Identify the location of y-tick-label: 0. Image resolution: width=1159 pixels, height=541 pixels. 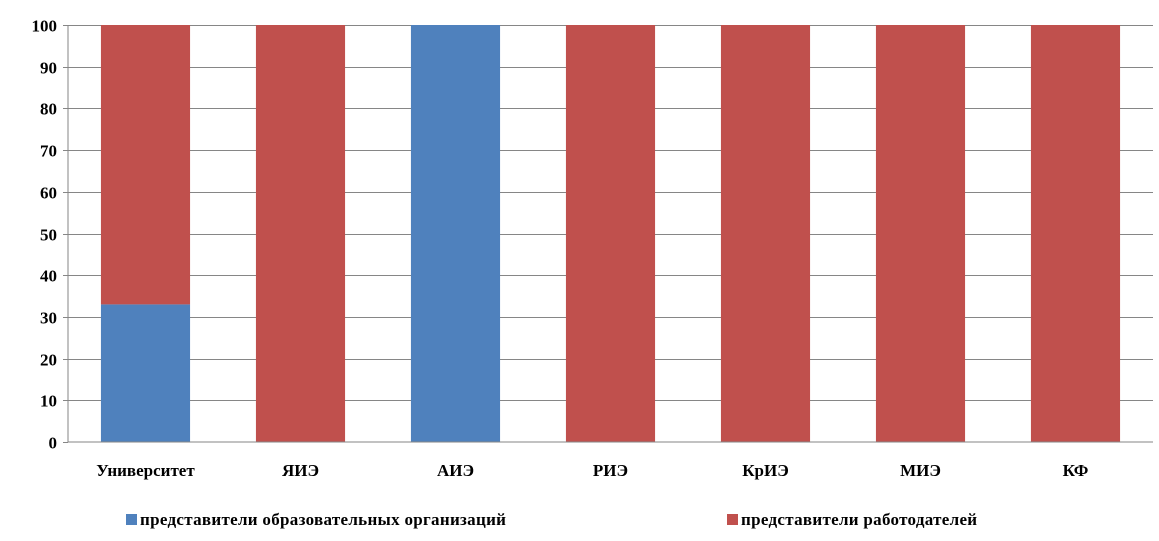
(53, 443).